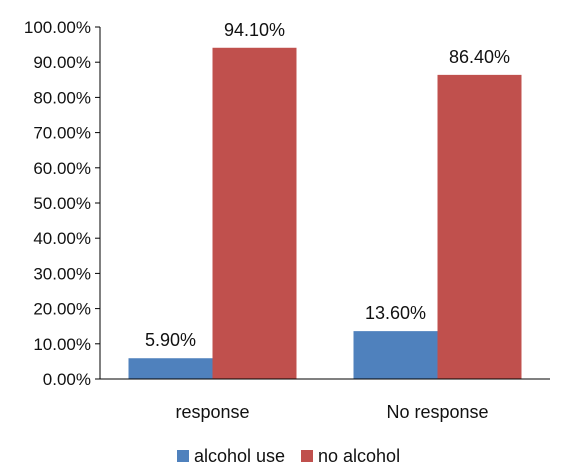  I want to click on bar-value-label: 13.60%, so click(395, 313).